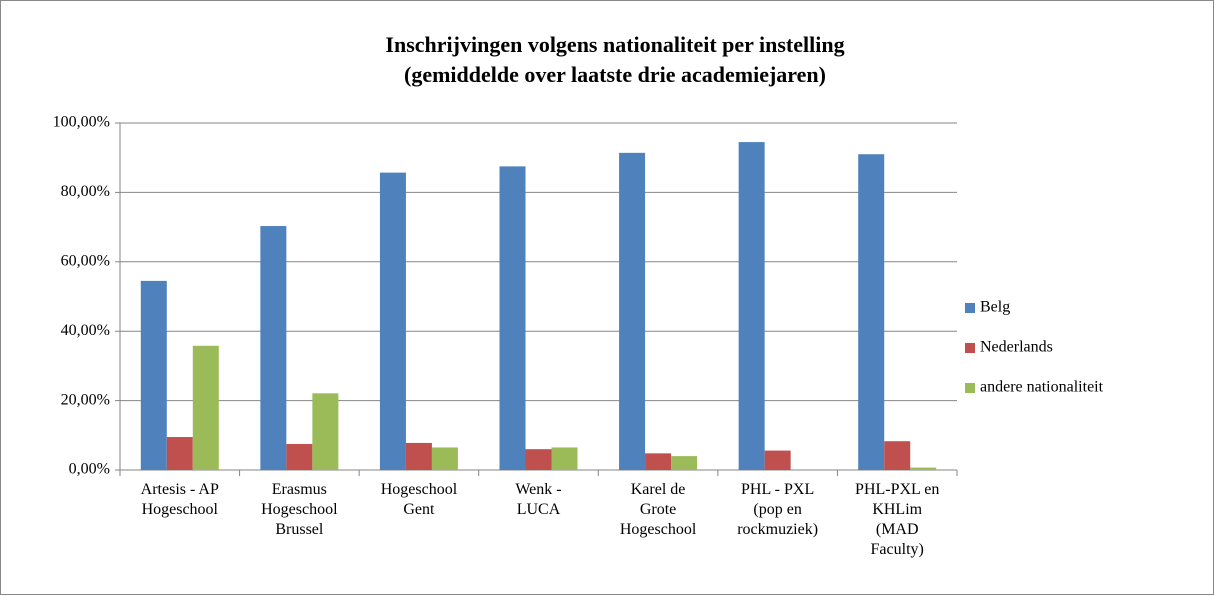 The height and width of the screenshot is (596, 1215). I want to click on x-label-box: PHL-PXL en KHLim (MAD Faculty), so click(897, 519).